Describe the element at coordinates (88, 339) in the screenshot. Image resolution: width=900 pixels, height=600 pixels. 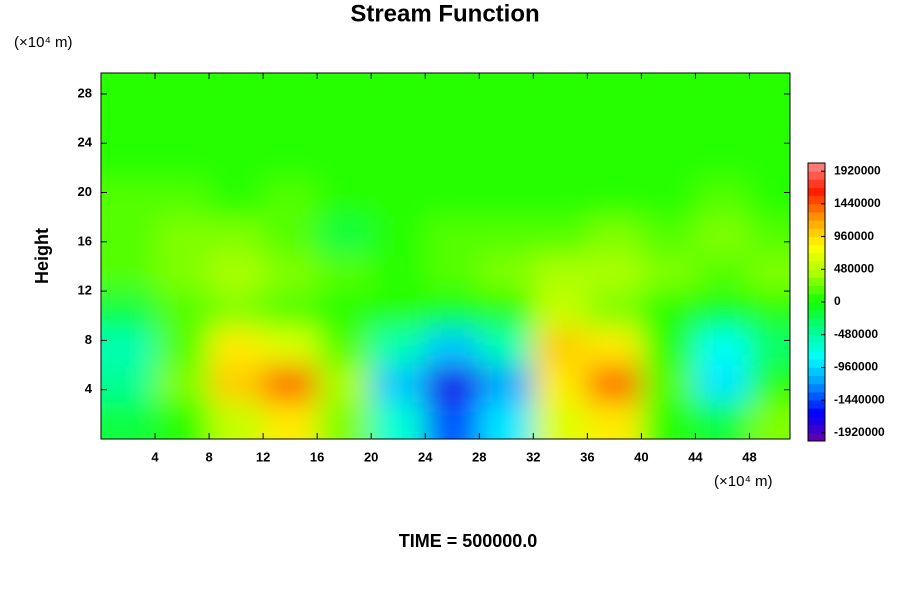
I see `y-tick-label: 8` at that location.